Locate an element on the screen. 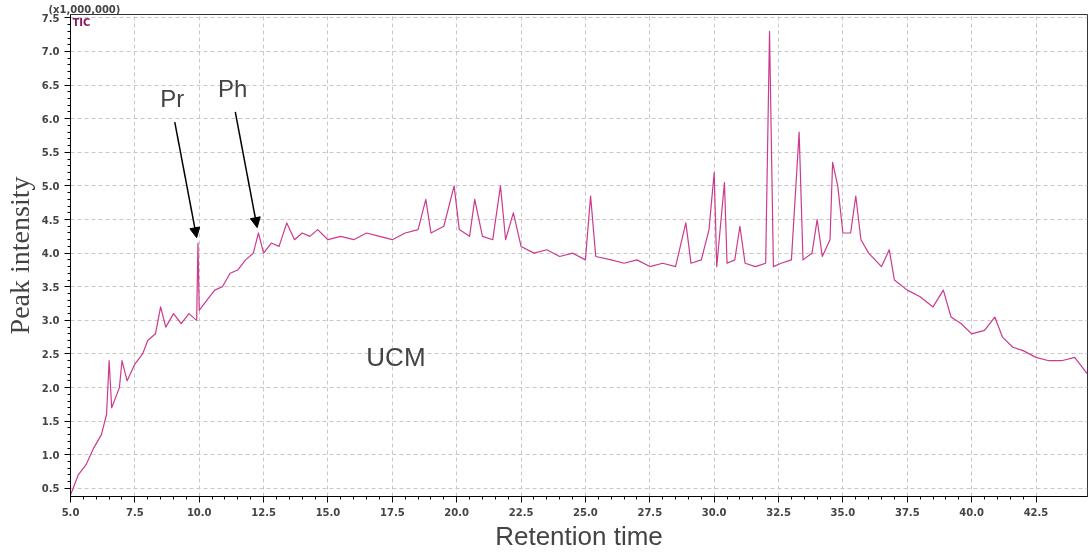 The width and height of the screenshot is (1089, 553). annotation: TIC is located at coordinates (81, 22).